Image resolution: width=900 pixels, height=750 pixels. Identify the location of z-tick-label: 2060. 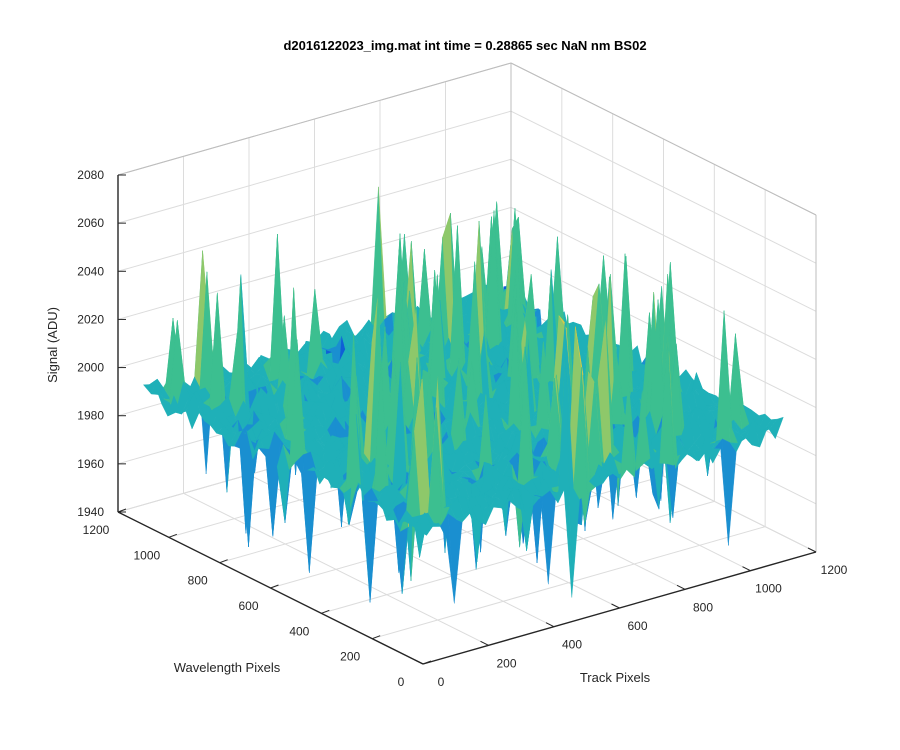
(90, 223).